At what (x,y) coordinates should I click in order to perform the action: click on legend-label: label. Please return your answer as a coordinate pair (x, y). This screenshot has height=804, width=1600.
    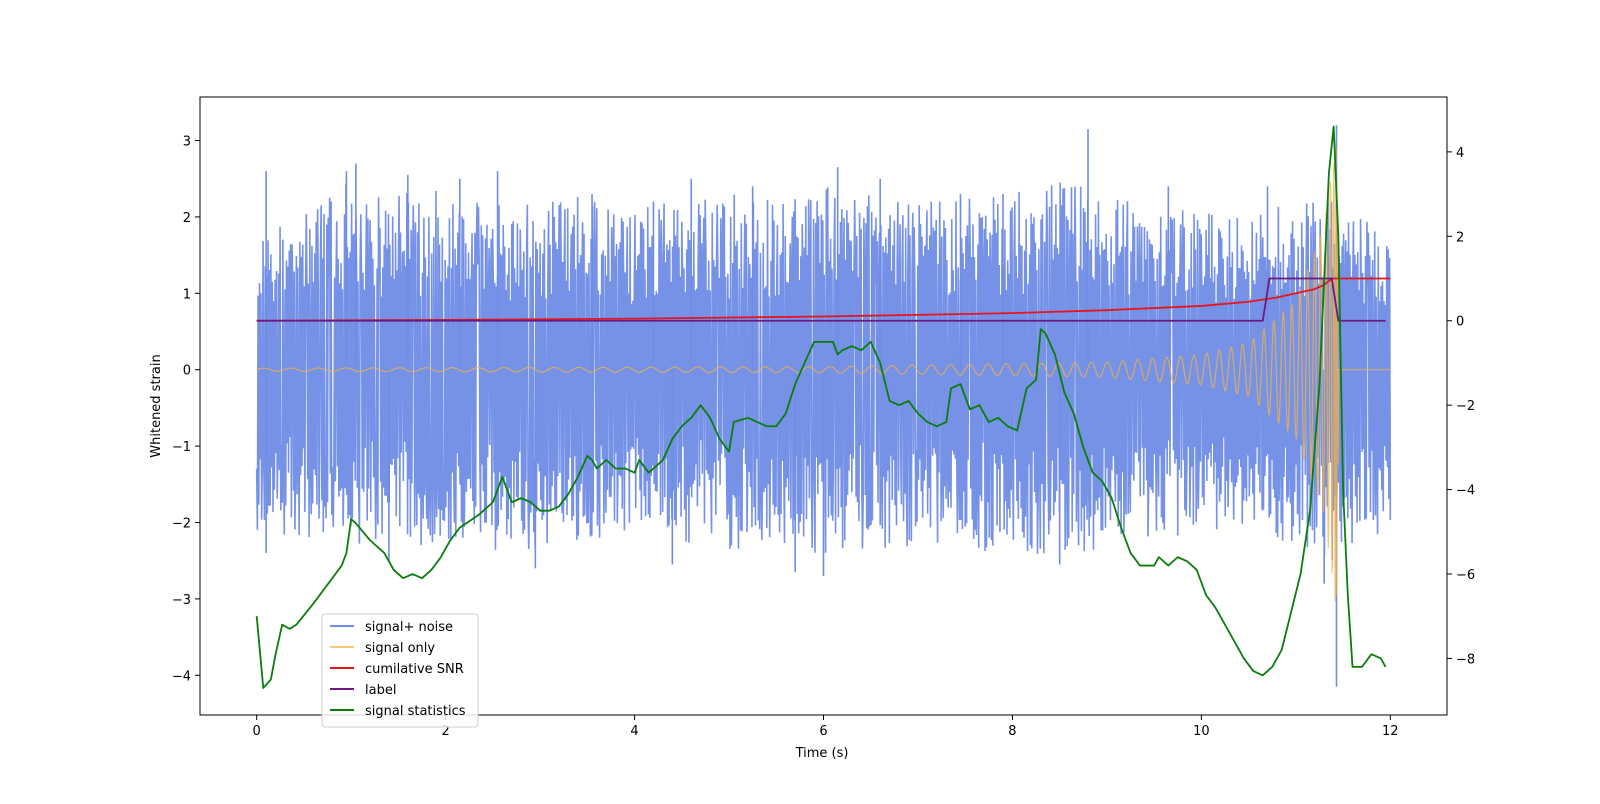
    Looking at the image, I should click on (380, 690).